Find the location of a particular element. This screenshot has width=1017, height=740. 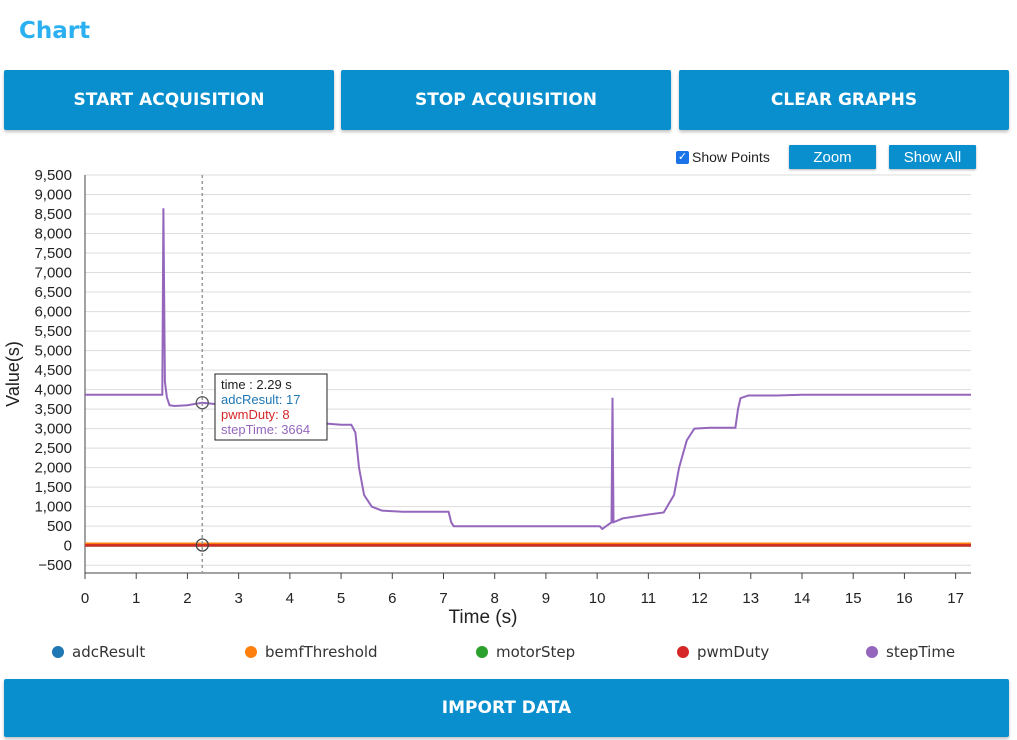

hover-marker-adcresult is located at coordinates (202, 545).